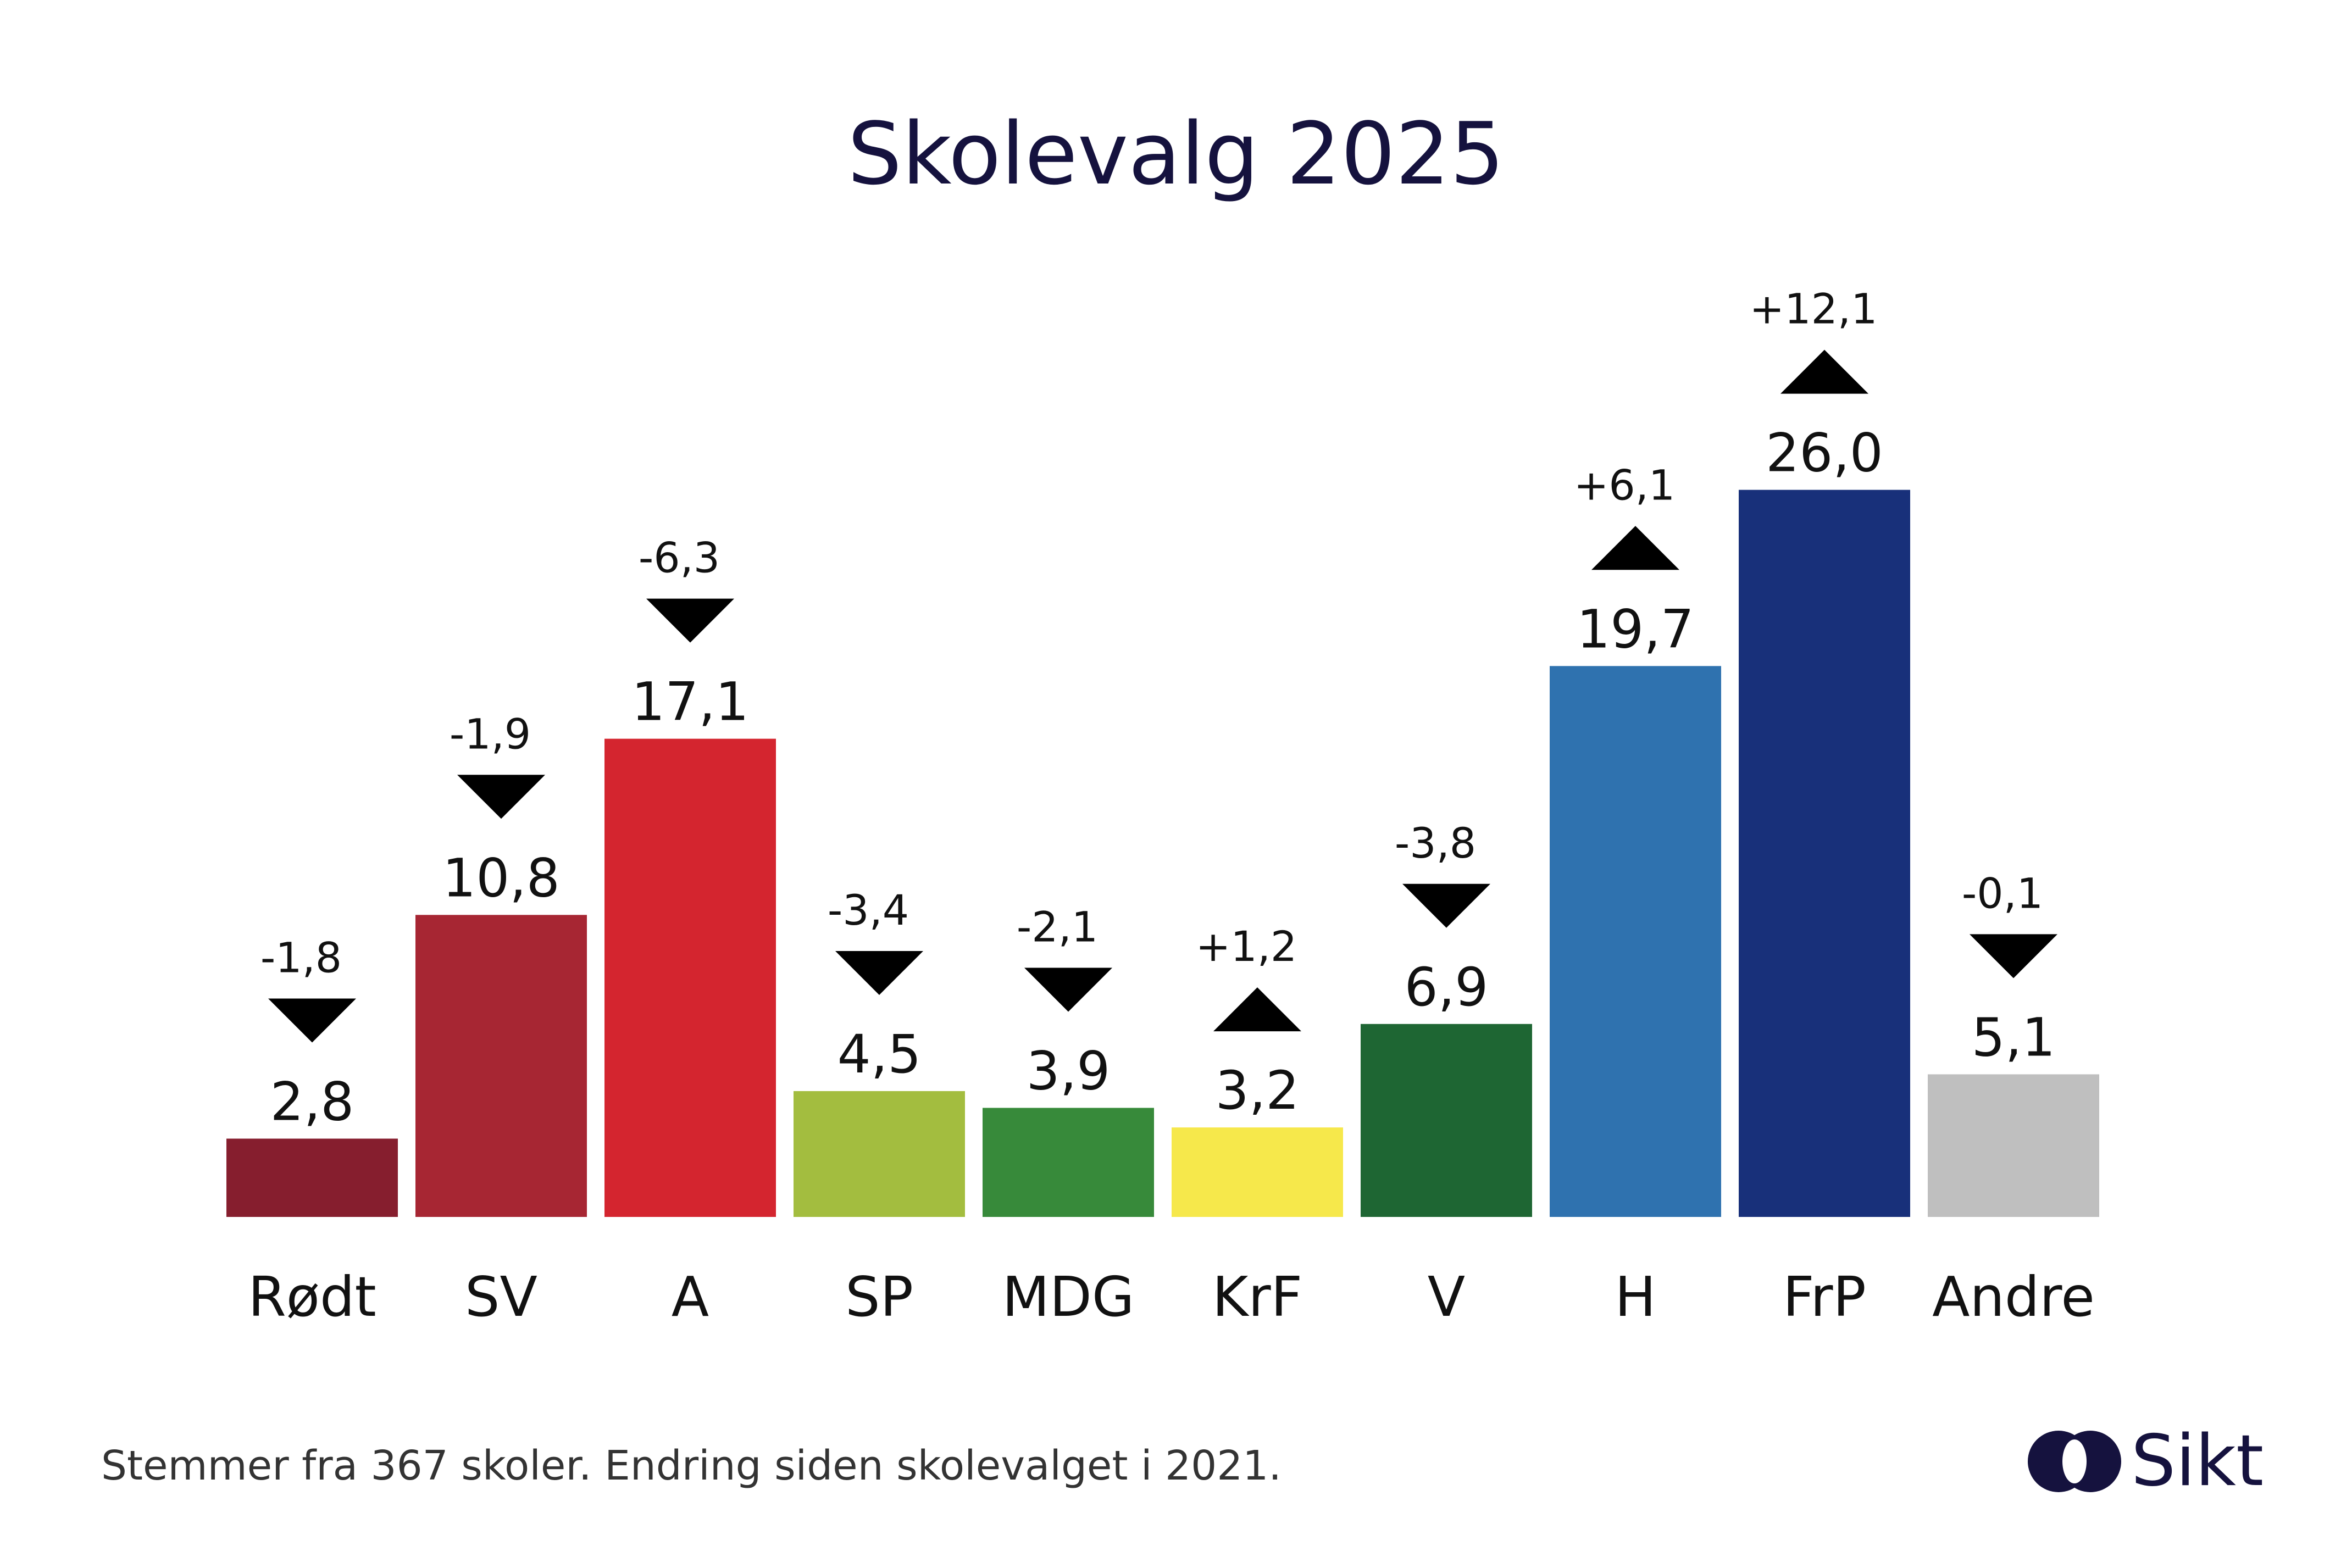  What do you see at coordinates (1625, 484) in the screenshot?
I see `change-label-h: +6,1` at bounding box center [1625, 484].